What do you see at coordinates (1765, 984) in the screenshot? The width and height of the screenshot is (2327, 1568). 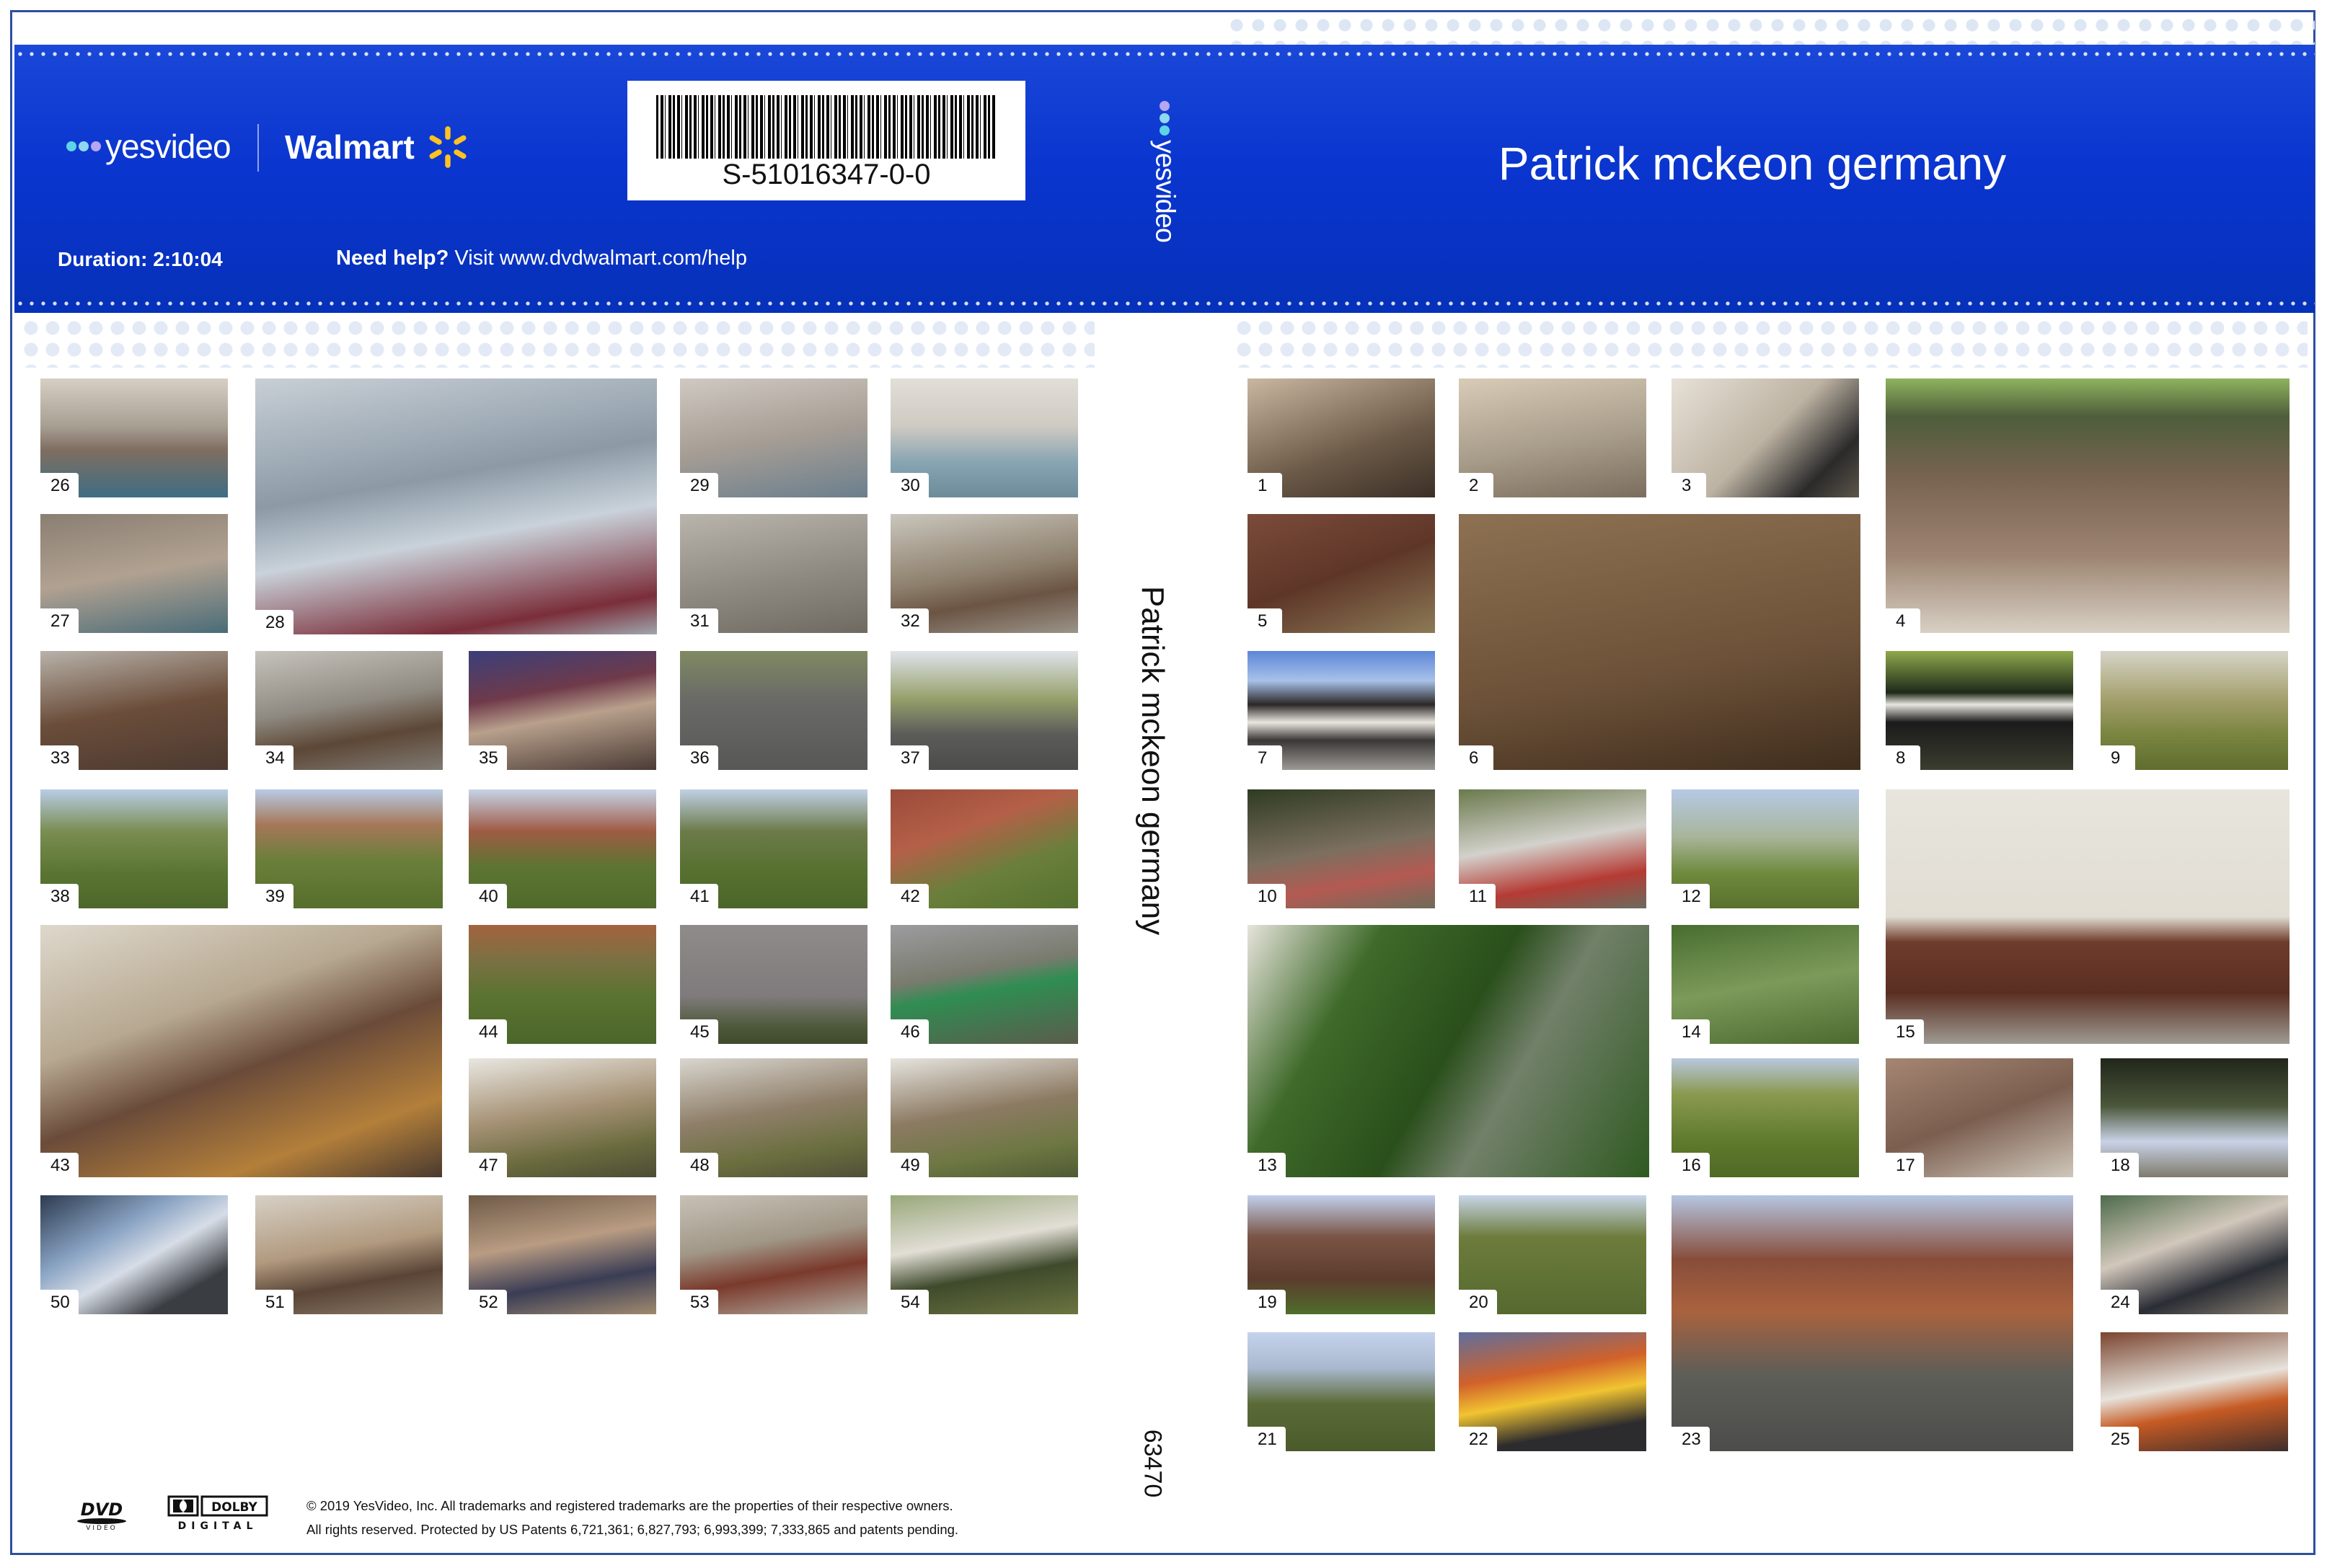 I see `scene-thumbnail: 14` at bounding box center [1765, 984].